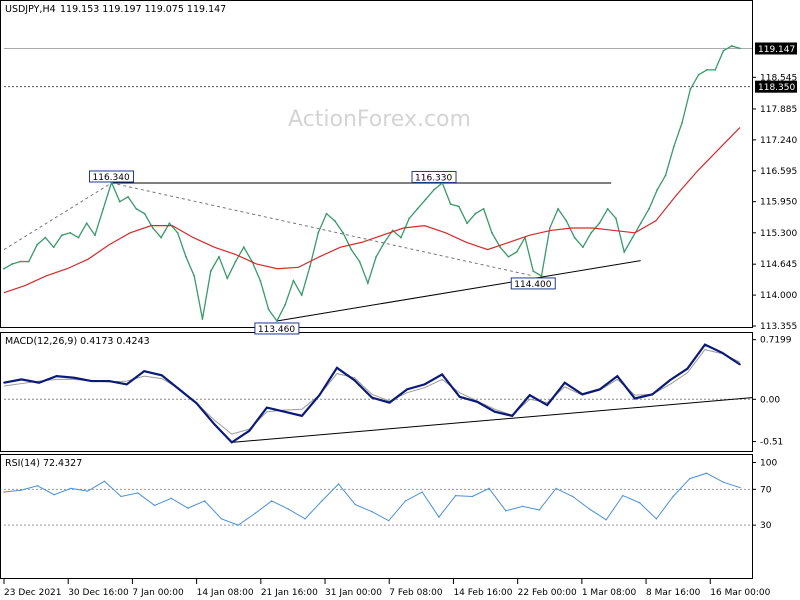  What do you see at coordinates (778, 203) in the screenshot?
I see `price-ytick-label: 115.950` at bounding box center [778, 203].